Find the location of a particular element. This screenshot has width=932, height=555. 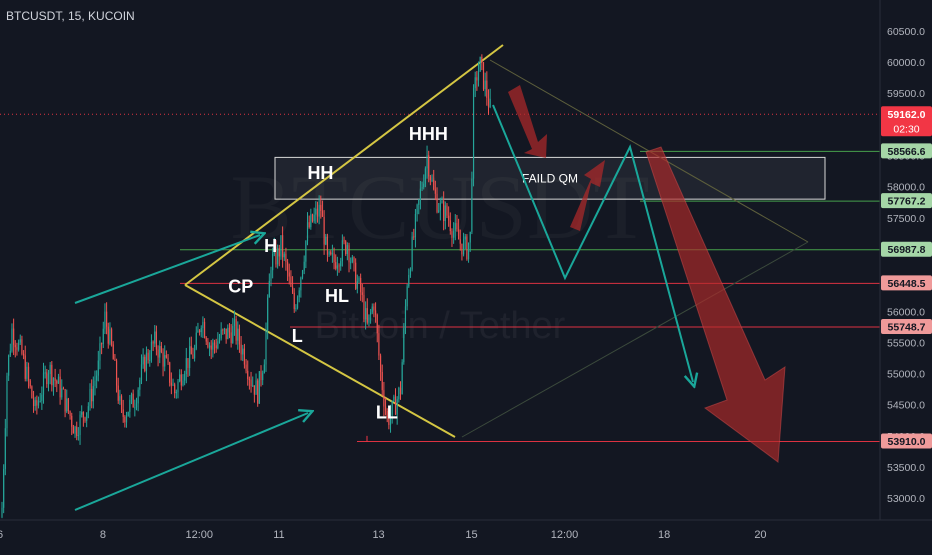

price-tick-label: 55500.0 is located at coordinates (906, 343).